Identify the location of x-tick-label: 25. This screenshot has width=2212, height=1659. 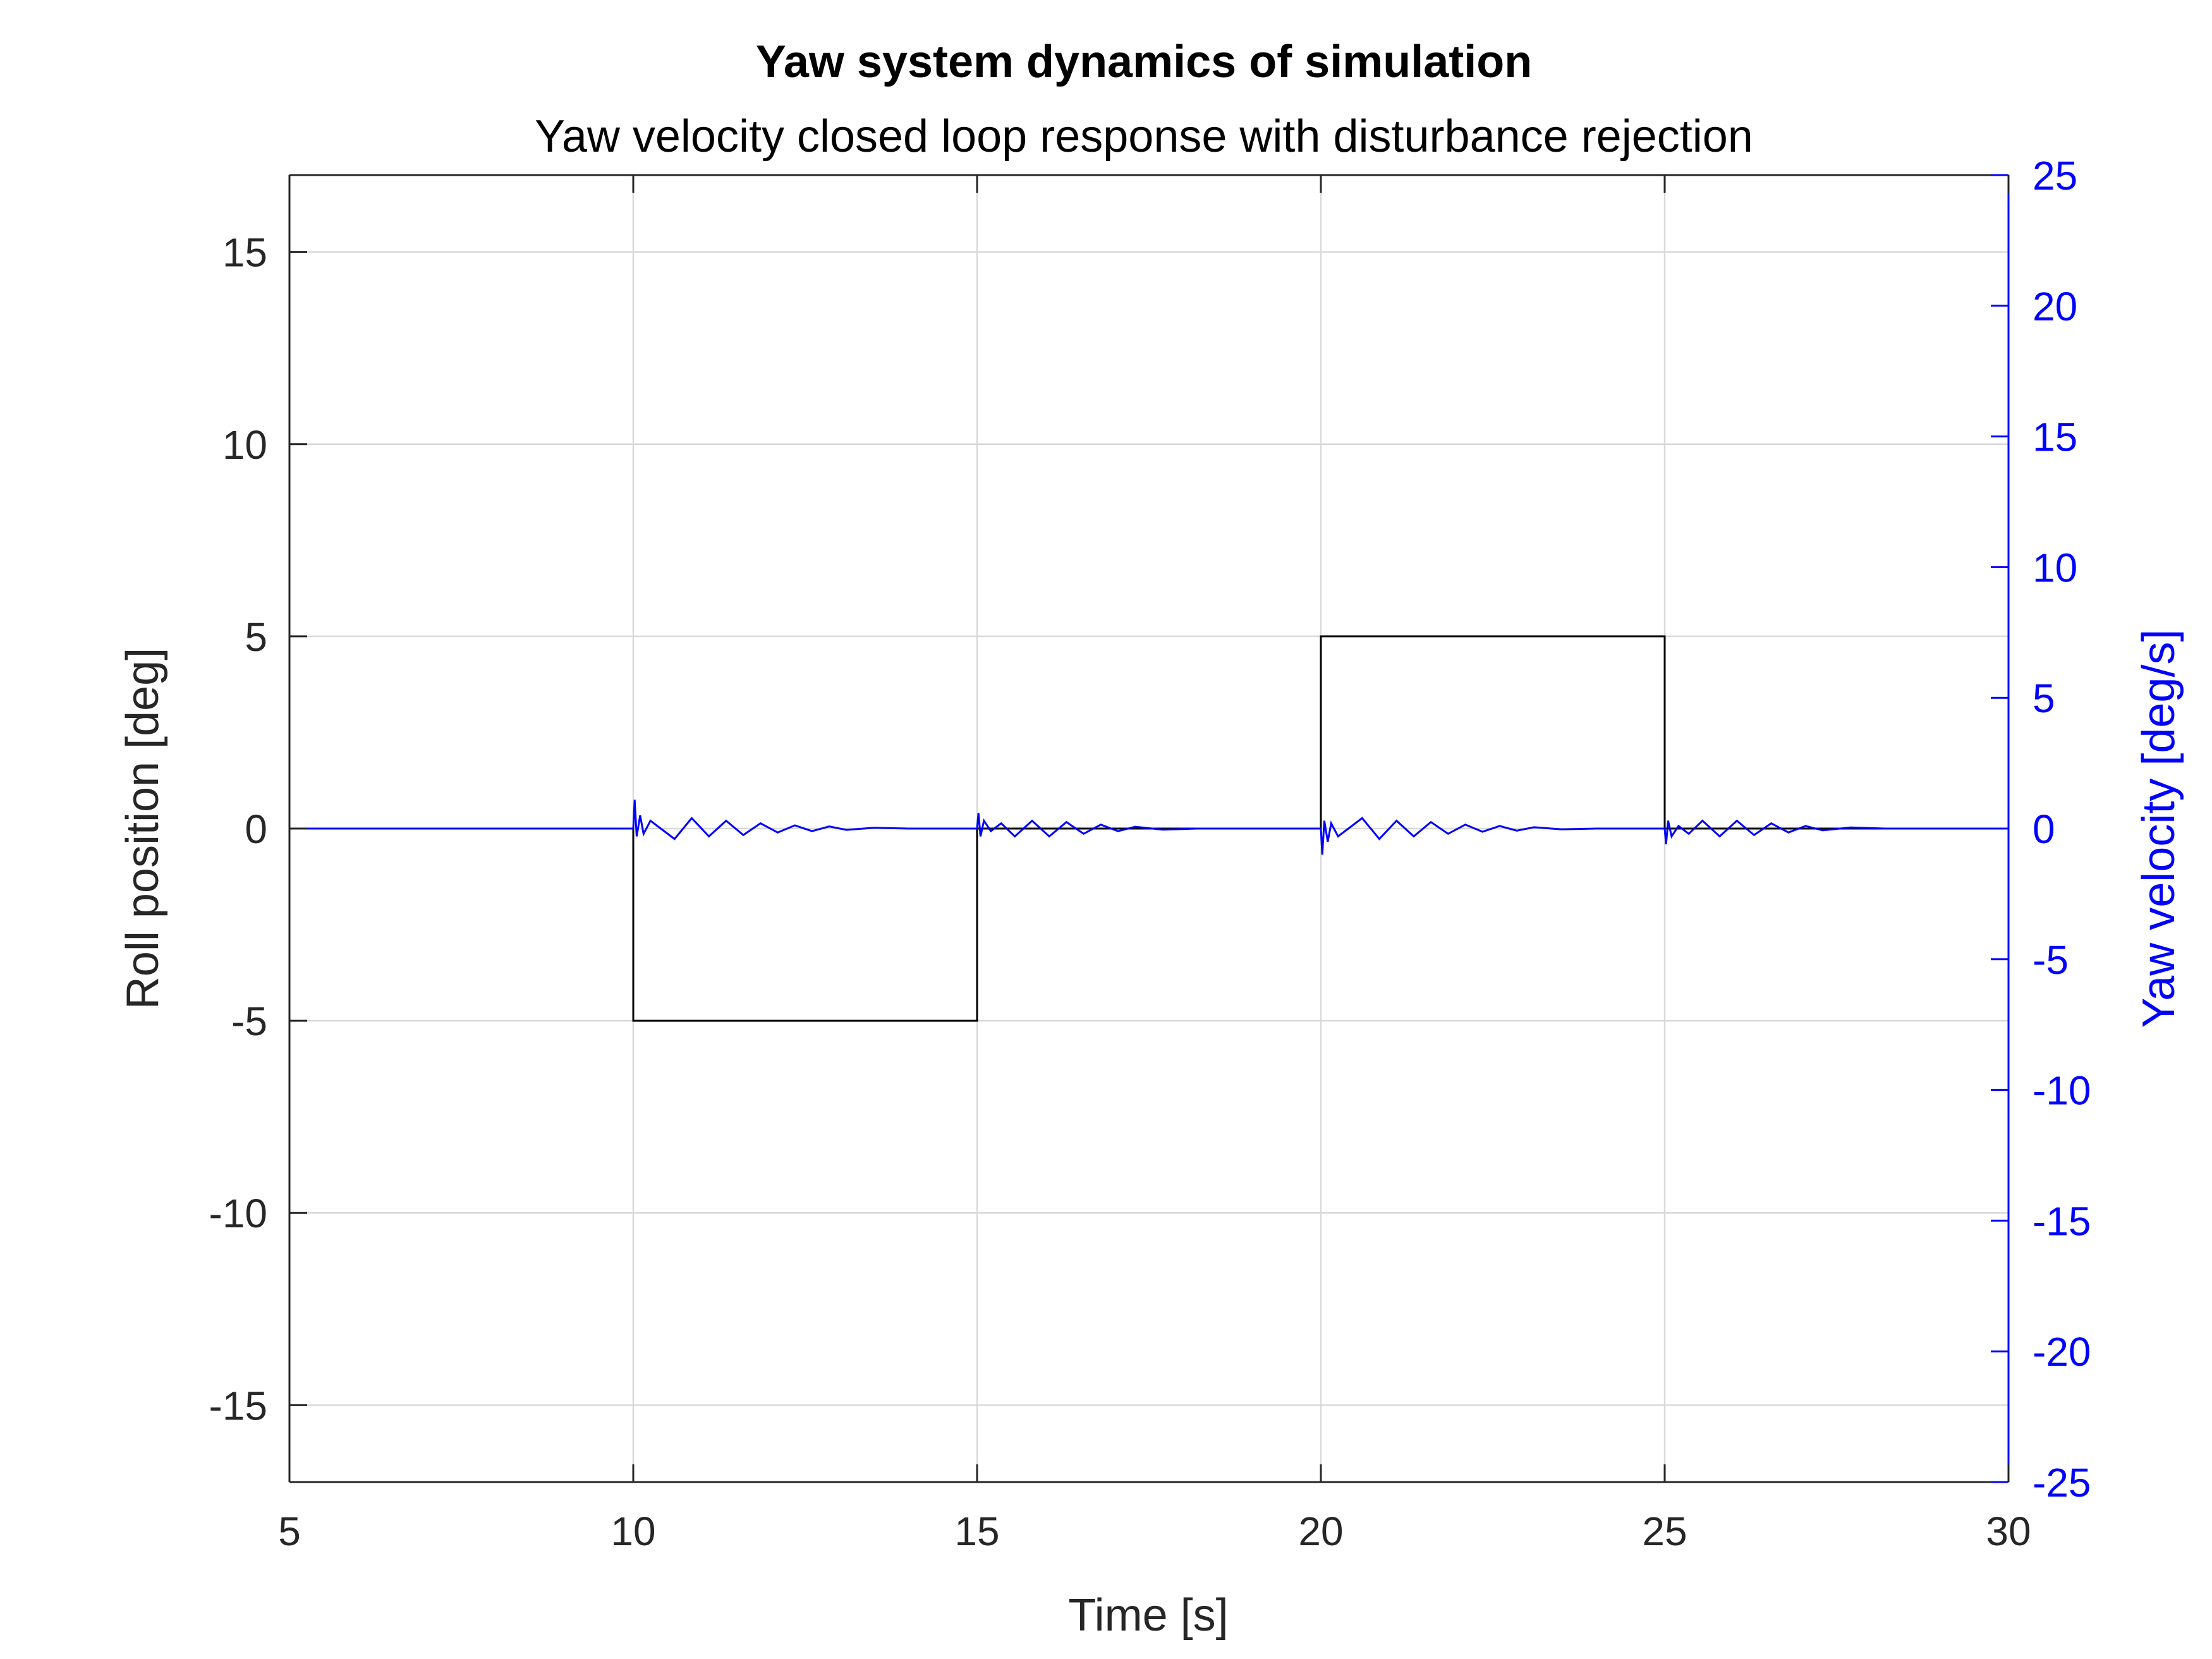
(1664, 1531).